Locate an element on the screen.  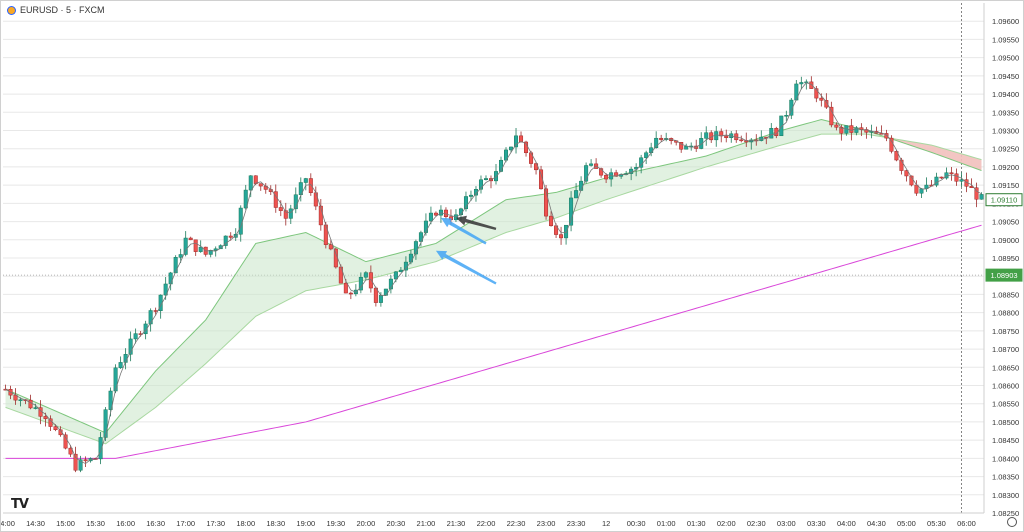
time-tick-label: 17:30 is located at coordinates (215, 523).